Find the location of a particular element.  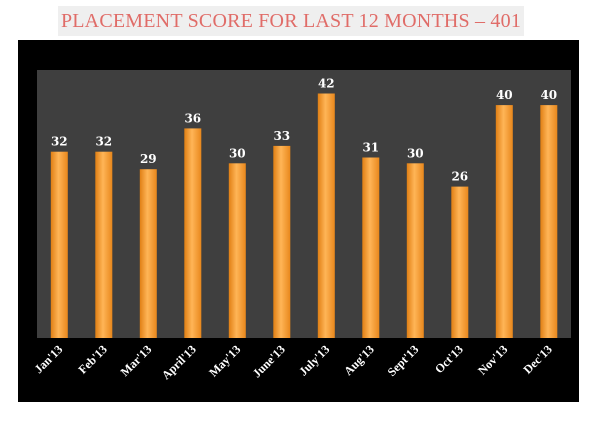

x-tick-label: June'13 is located at coordinates (269, 361).